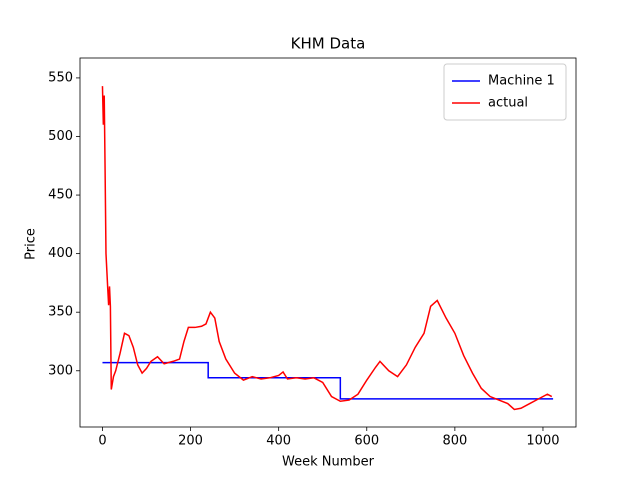 Image resolution: width=640 pixels, height=480 pixels. Describe the element at coordinates (60, 136) in the screenshot. I see `y-tick-label: 500` at that location.